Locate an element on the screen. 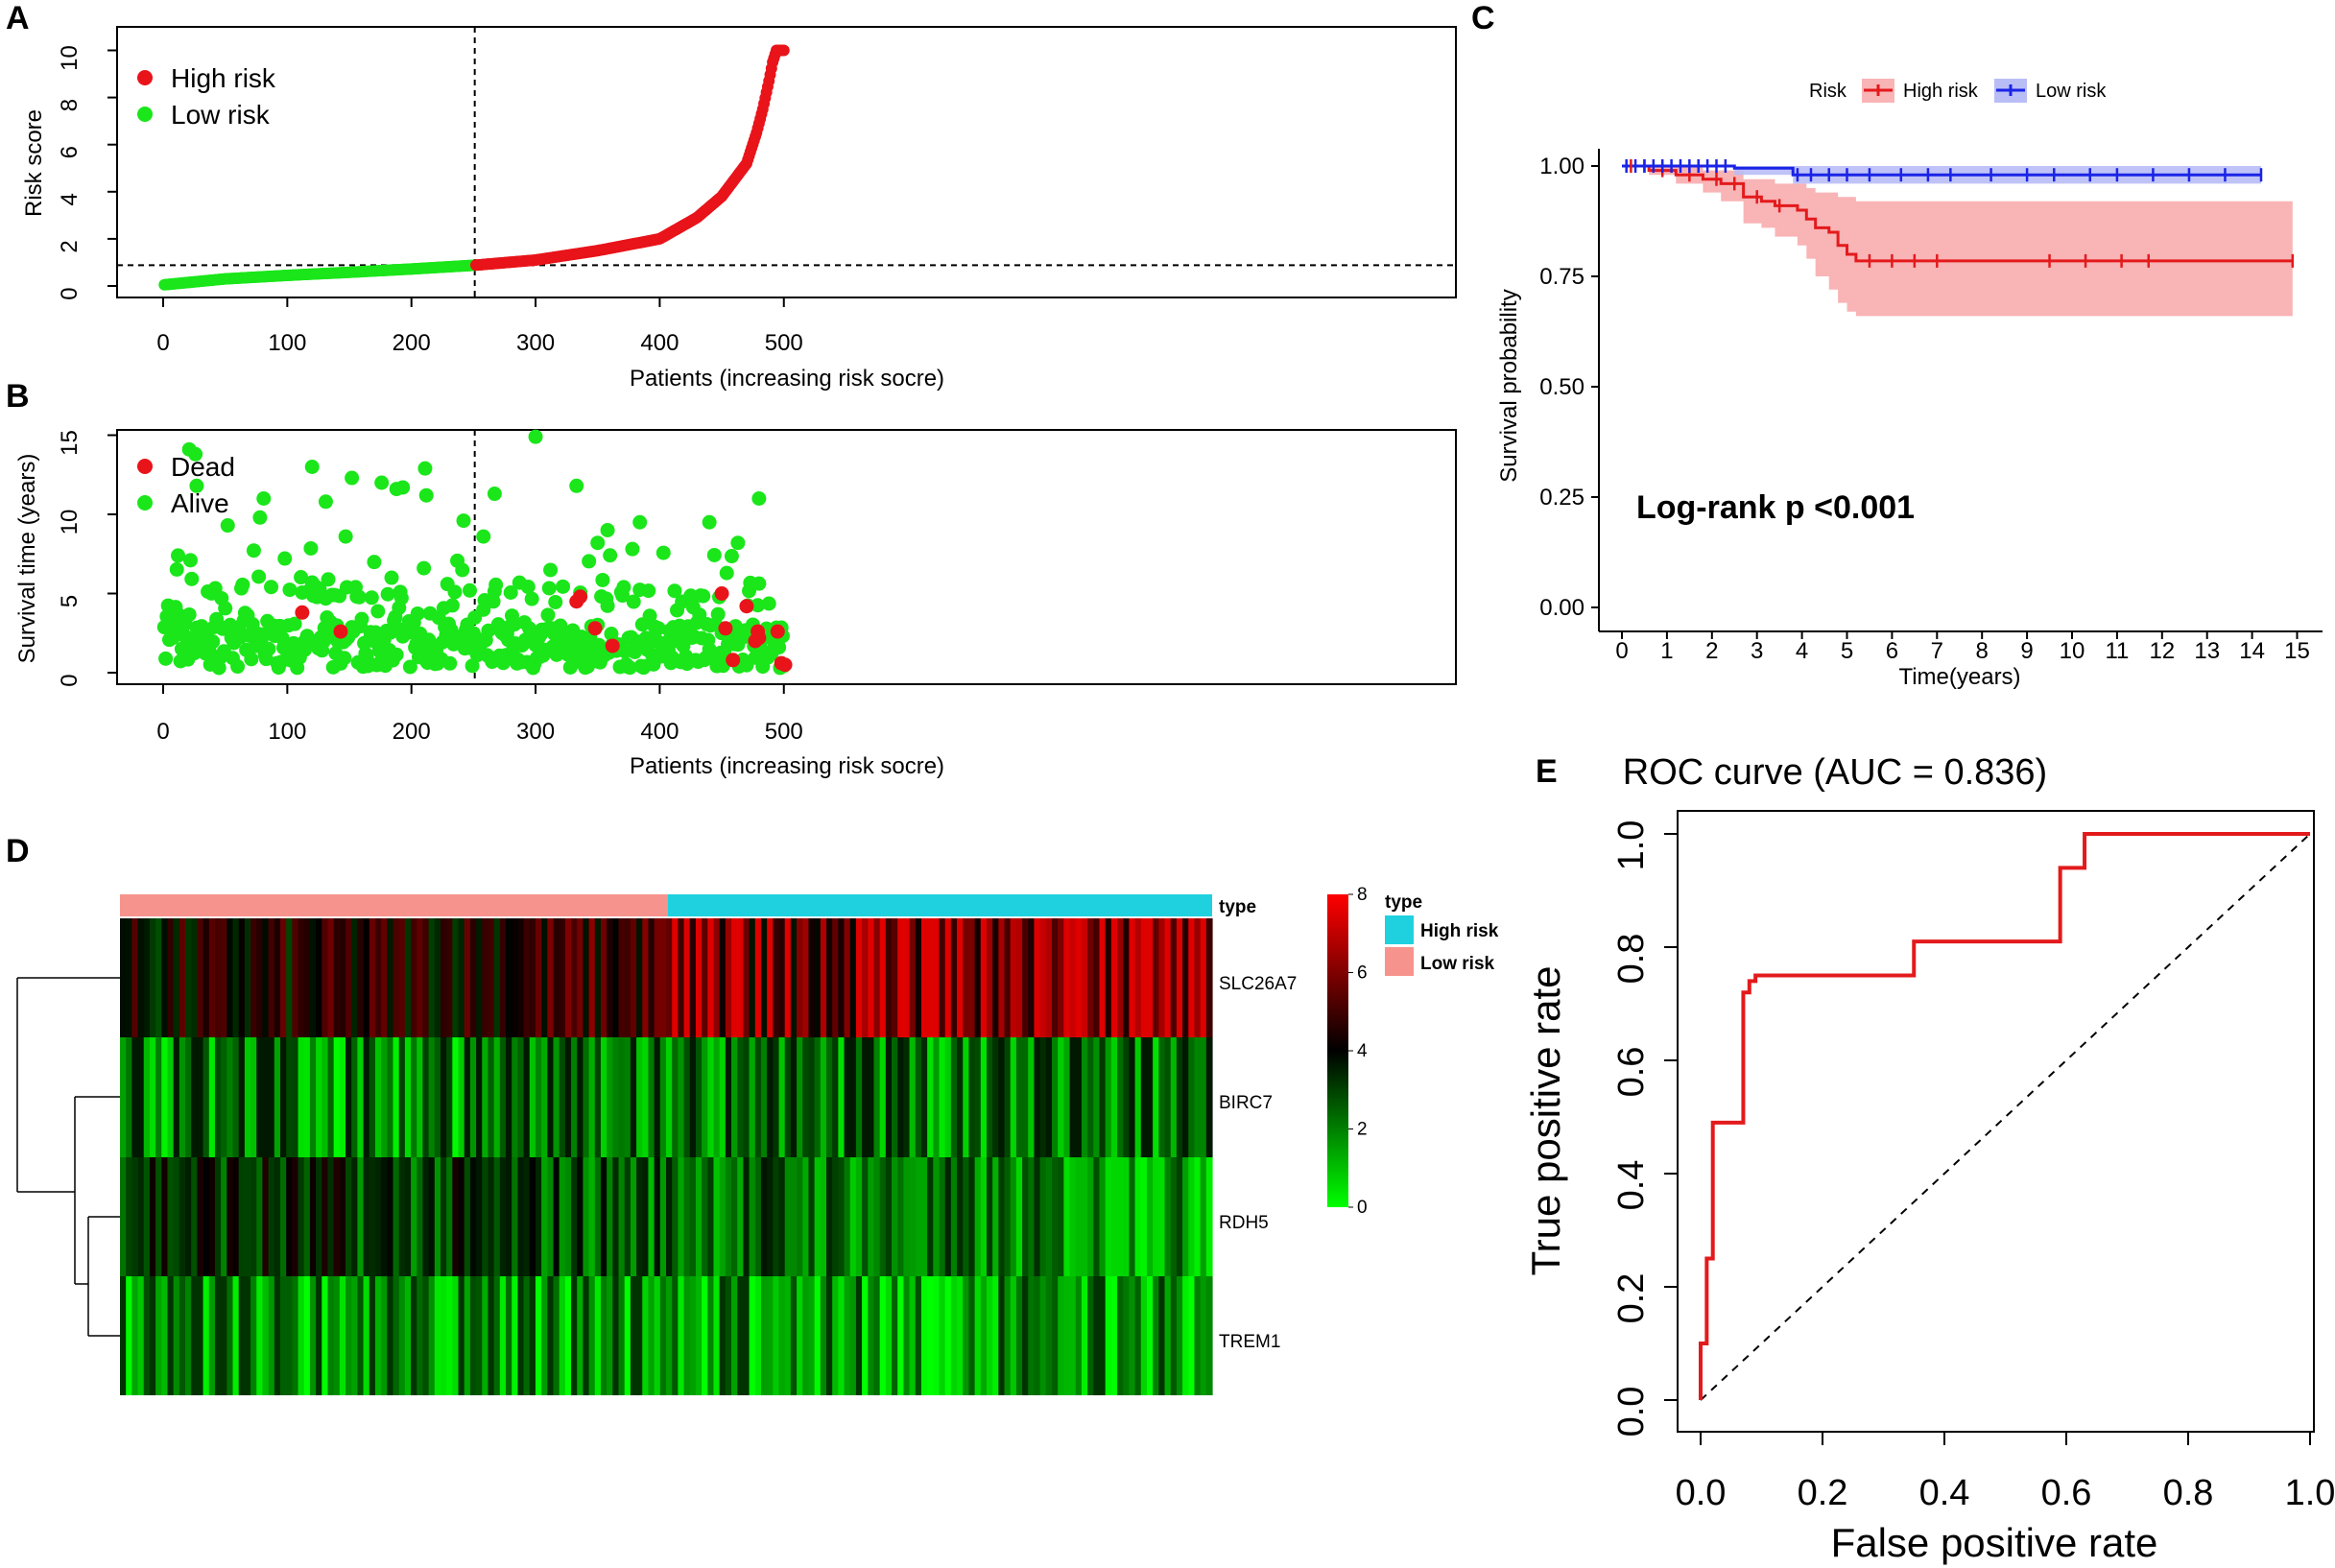 The height and width of the screenshot is (1568, 2335). panel-c-xlabel: Time(years) is located at coordinates (1959, 677).